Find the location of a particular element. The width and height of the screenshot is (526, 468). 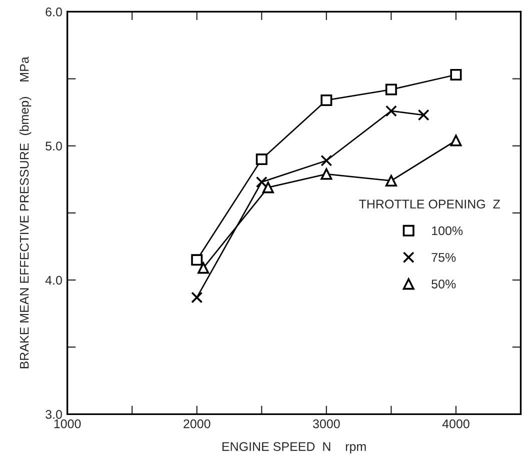

legend-label: 75% is located at coordinates (444, 257).